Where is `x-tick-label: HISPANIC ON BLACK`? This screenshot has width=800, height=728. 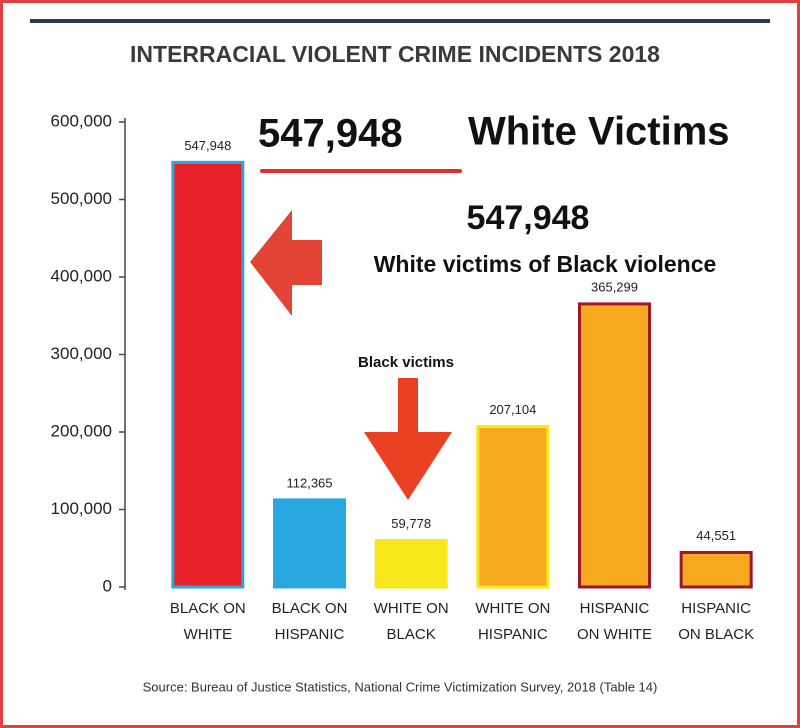 x-tick-label: HISPANIC ON BLACK is located at coordinates (716, 621).